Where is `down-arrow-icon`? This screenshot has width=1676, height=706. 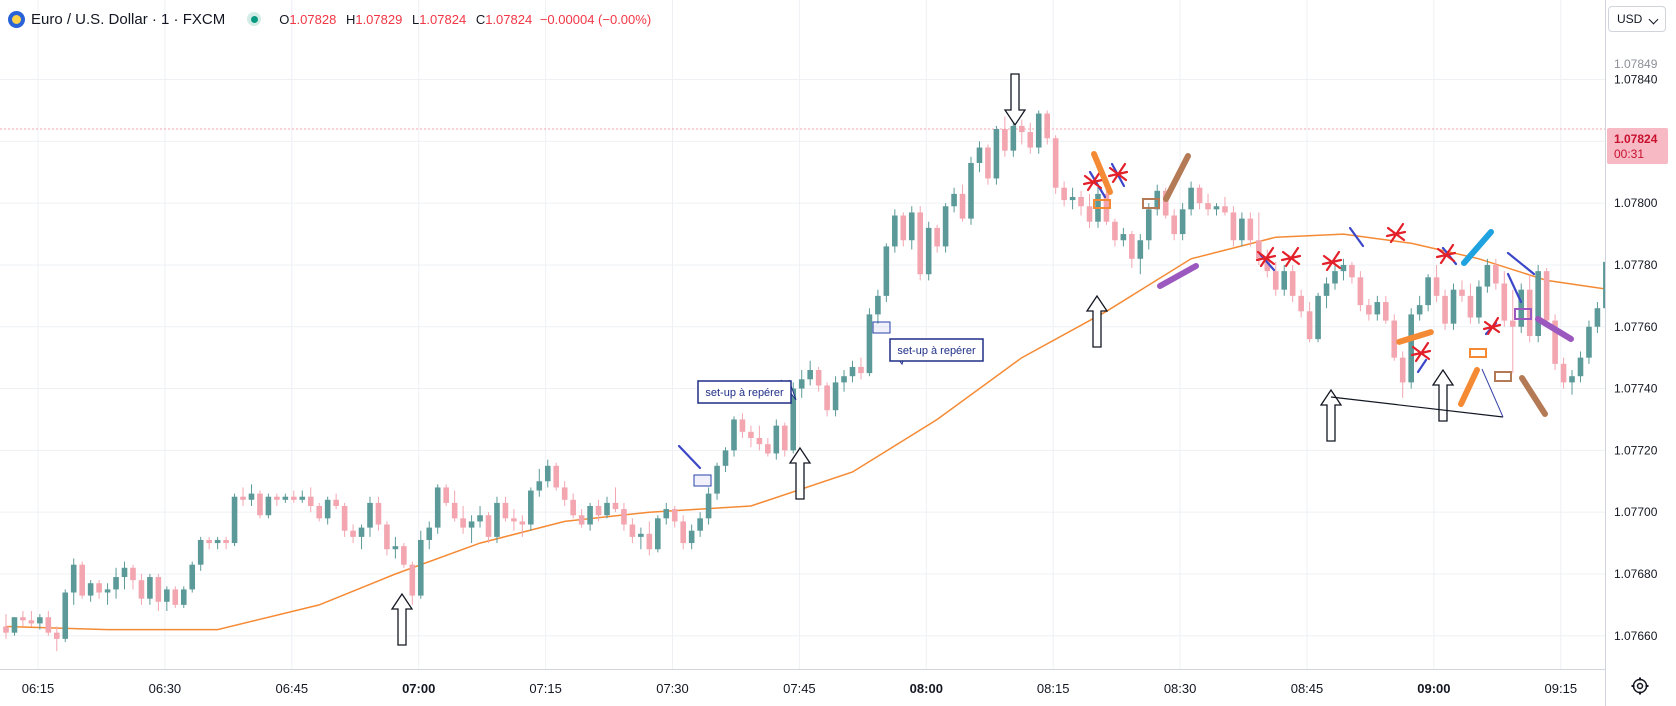
down-arrow-icon is located at coordinates (1015, 100).